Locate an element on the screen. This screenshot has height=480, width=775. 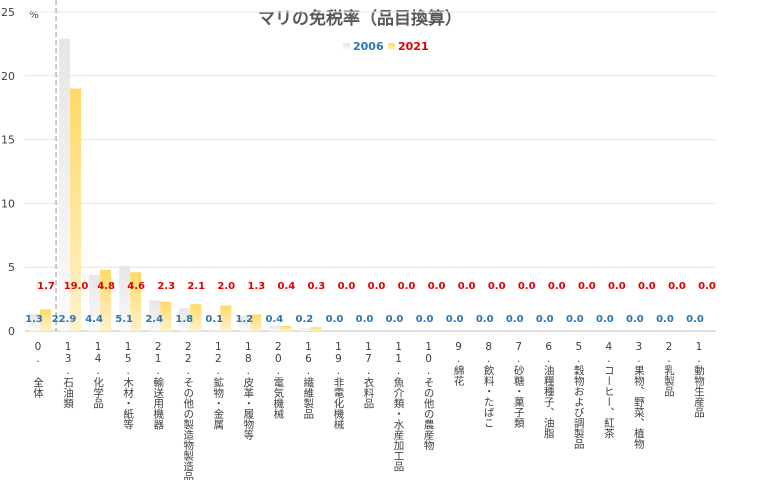
legend-swatch-2021 is located at coordinates (391, 46).